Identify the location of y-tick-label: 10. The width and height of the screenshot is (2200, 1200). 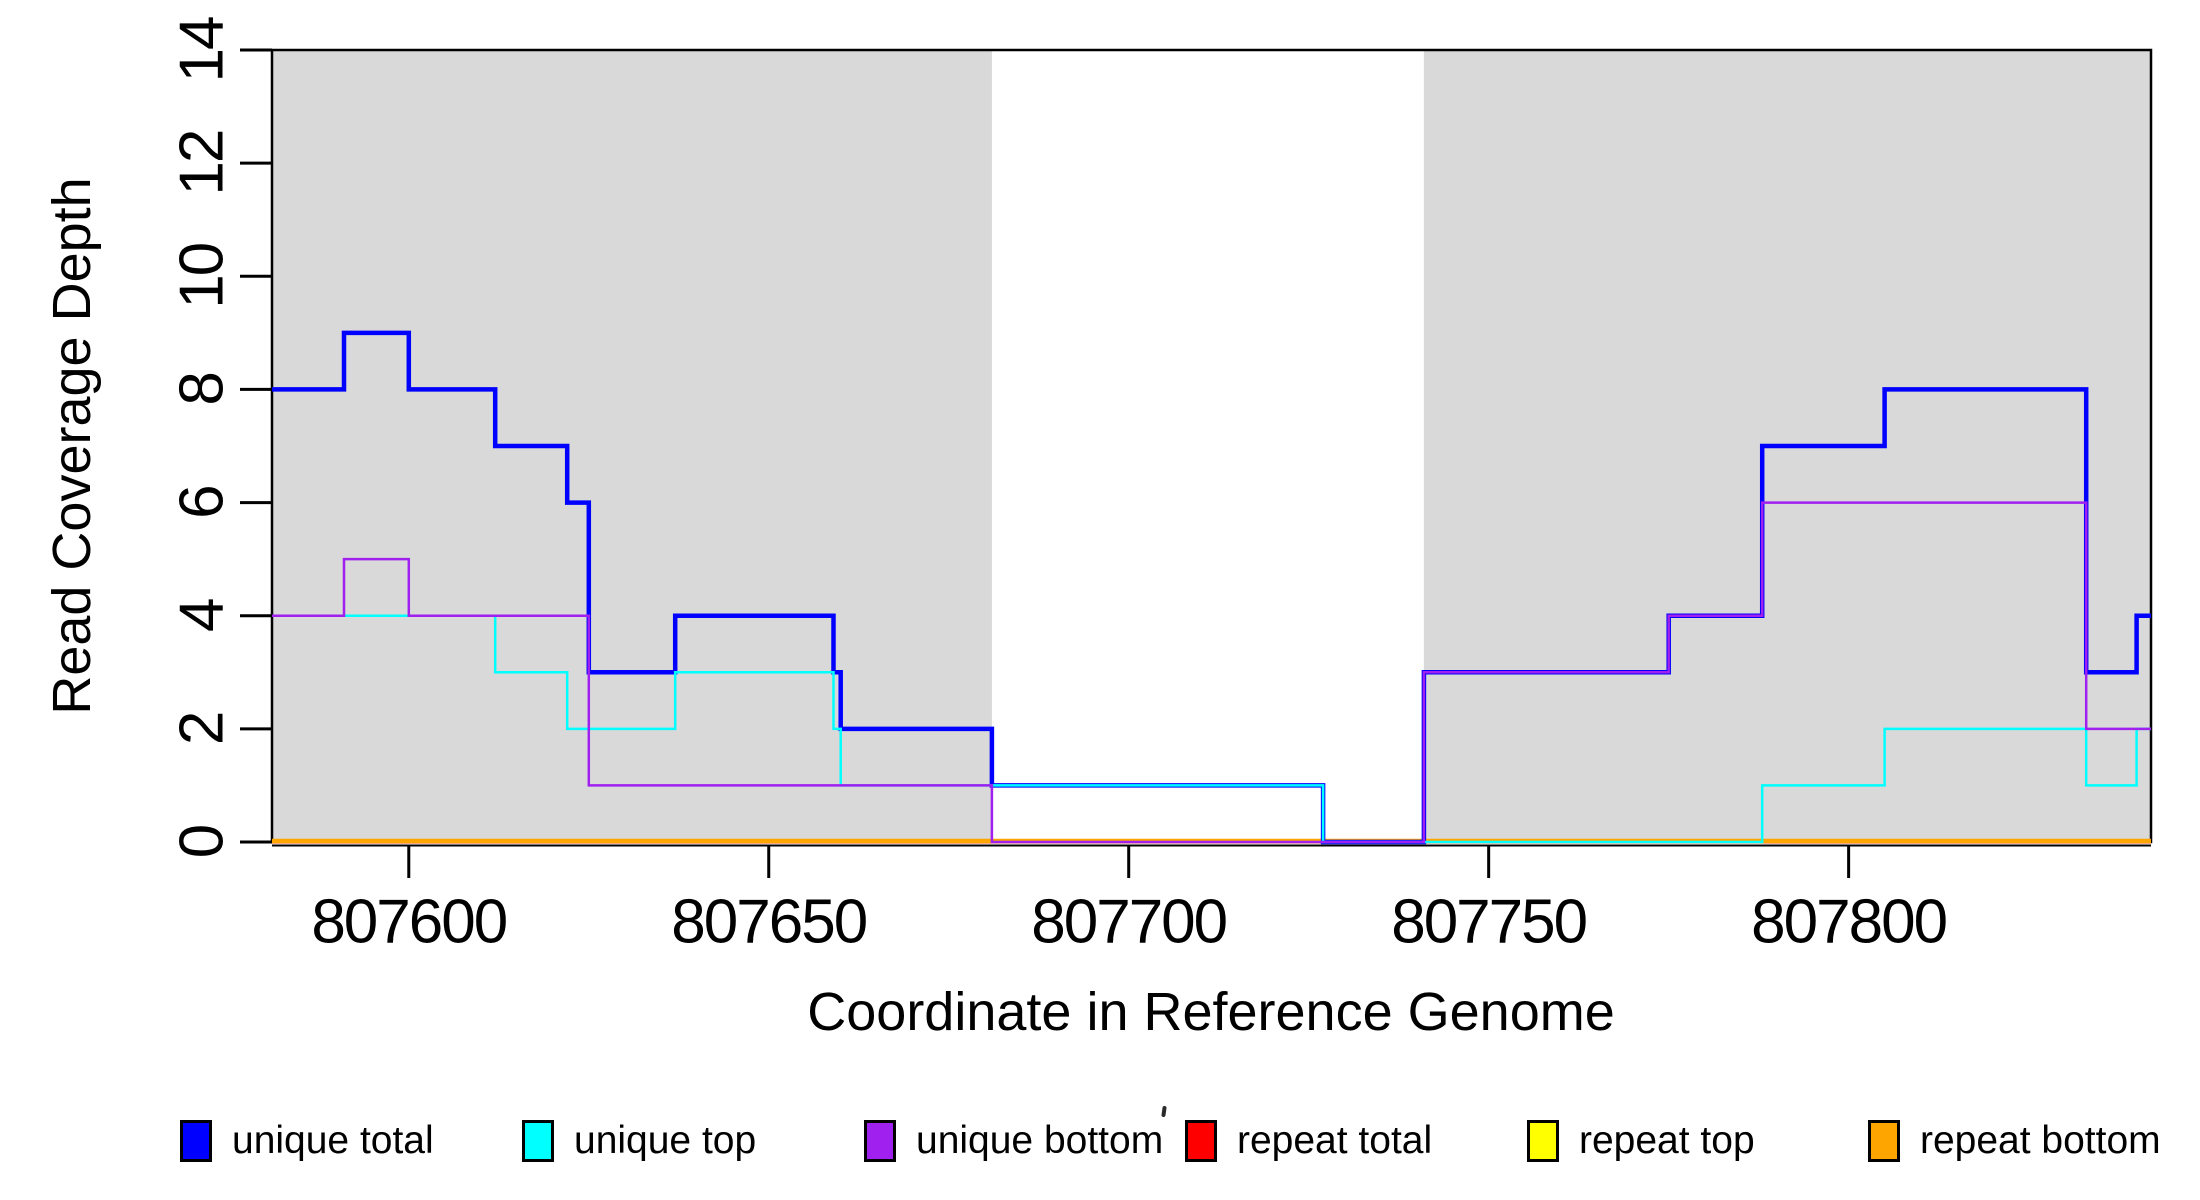
(202, 275).